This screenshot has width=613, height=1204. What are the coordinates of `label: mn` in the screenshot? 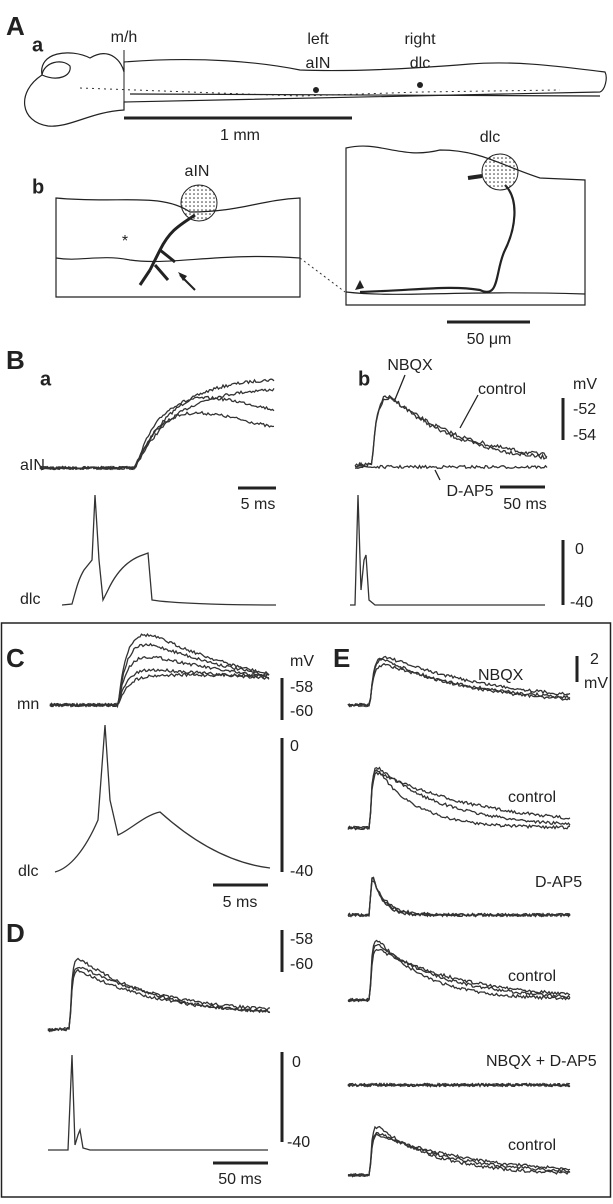 It's located at (28, 704).